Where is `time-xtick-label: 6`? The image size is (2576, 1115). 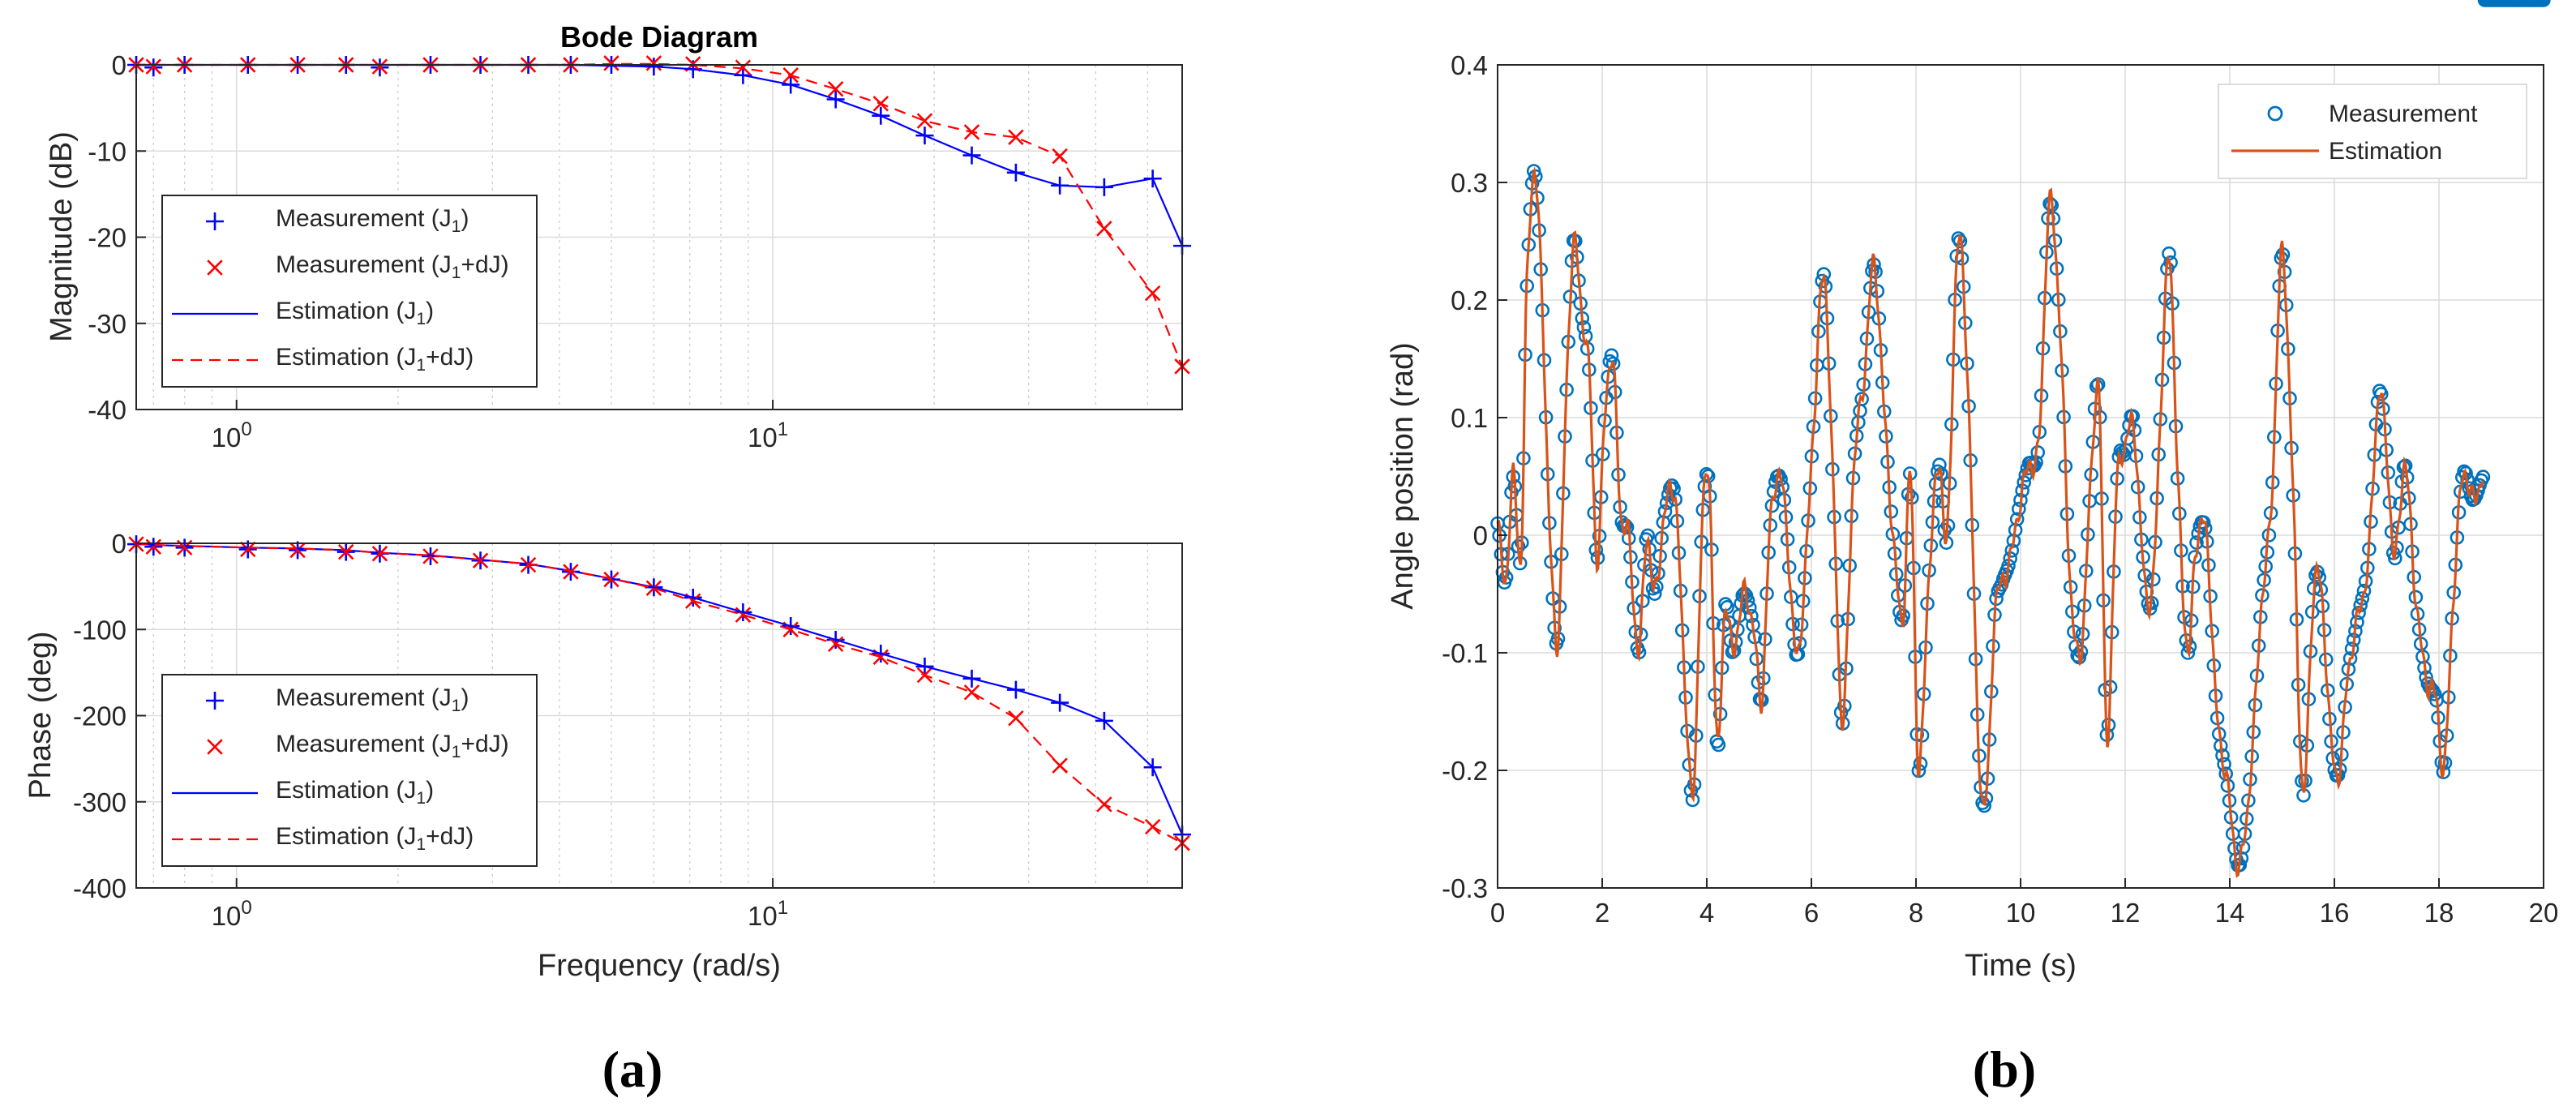 time-xtick-label: 6 is located at coordinates (1811, 913).